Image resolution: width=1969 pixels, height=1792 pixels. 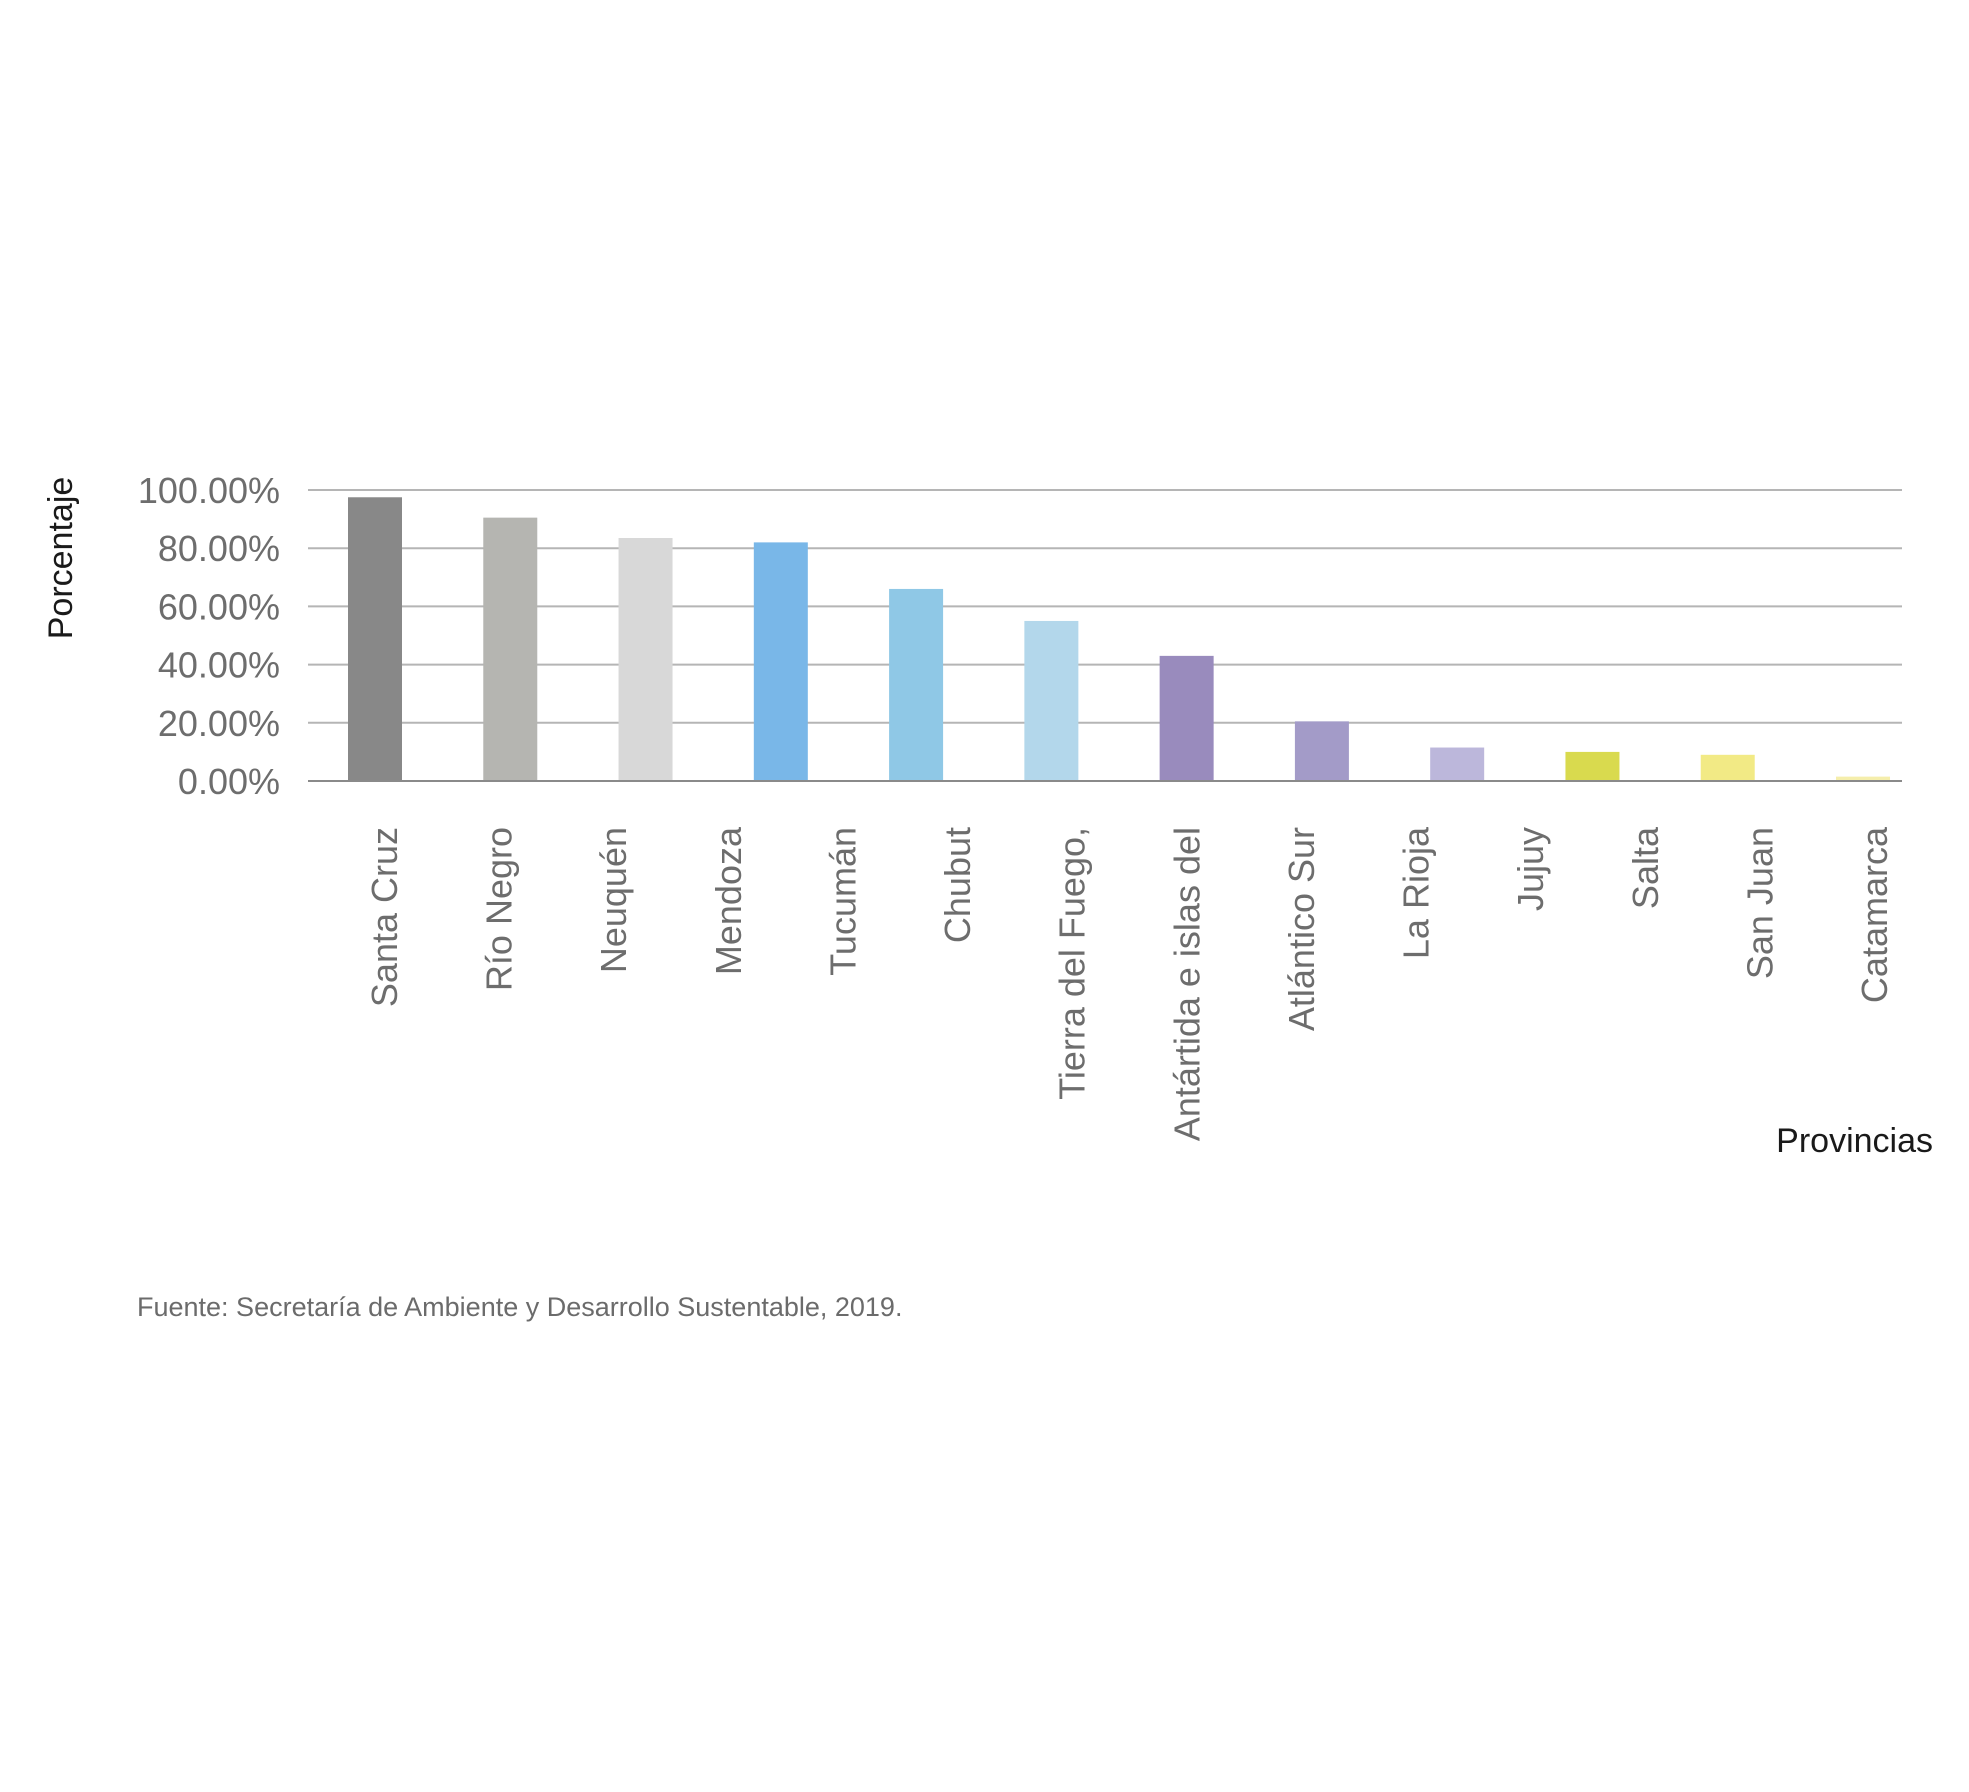 What do you see at coordinates (219, 548) in the screenshot?
I see `y-tick-label: 80.00%` at bounding box center [219, 548].